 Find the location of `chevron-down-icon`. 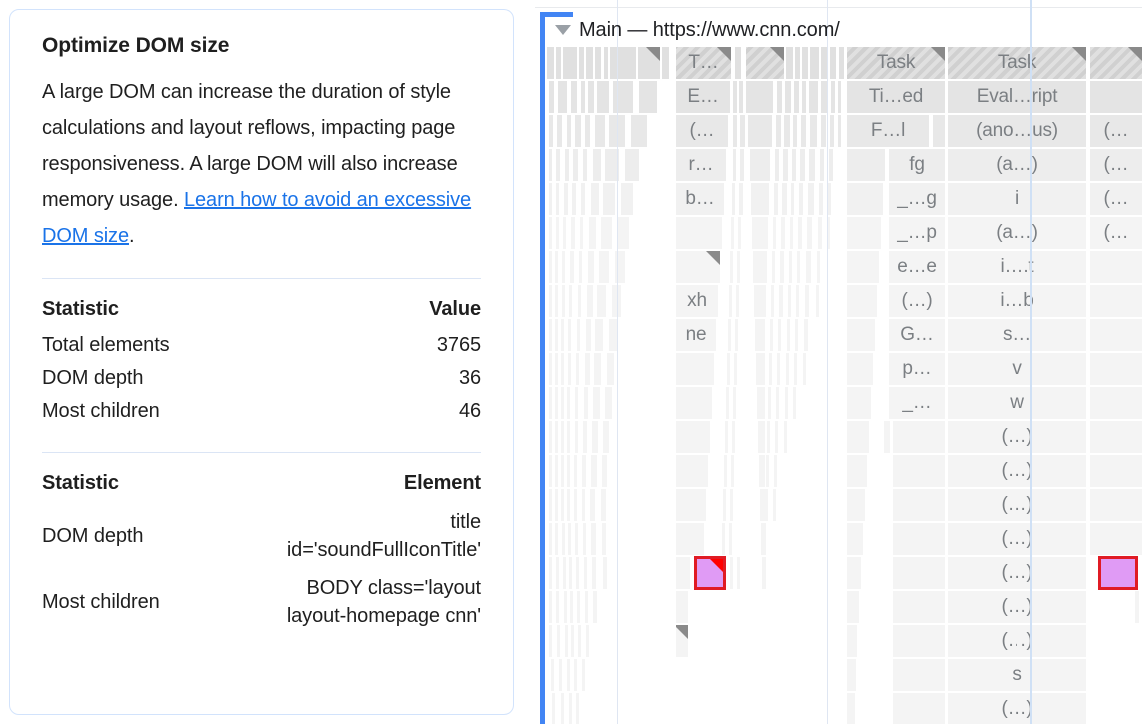

chevron-down-icon is located at coordinates (563, 30).